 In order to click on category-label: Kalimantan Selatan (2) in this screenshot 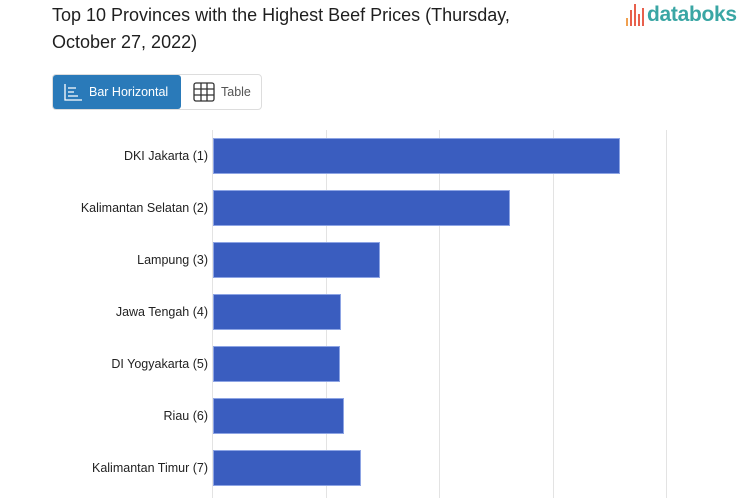, I will do `click(144, 208)`.